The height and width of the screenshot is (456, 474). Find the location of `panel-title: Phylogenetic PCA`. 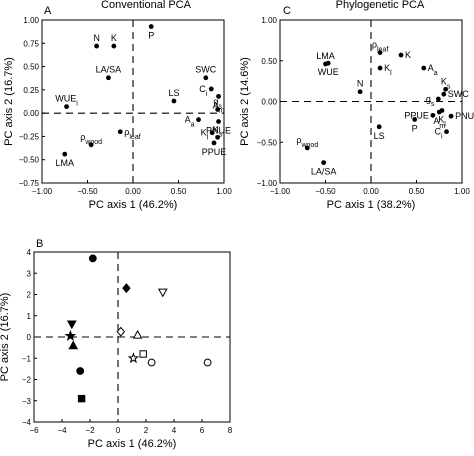

panel-title: Phylogenetic PCA is located at coordinates (380, 5).